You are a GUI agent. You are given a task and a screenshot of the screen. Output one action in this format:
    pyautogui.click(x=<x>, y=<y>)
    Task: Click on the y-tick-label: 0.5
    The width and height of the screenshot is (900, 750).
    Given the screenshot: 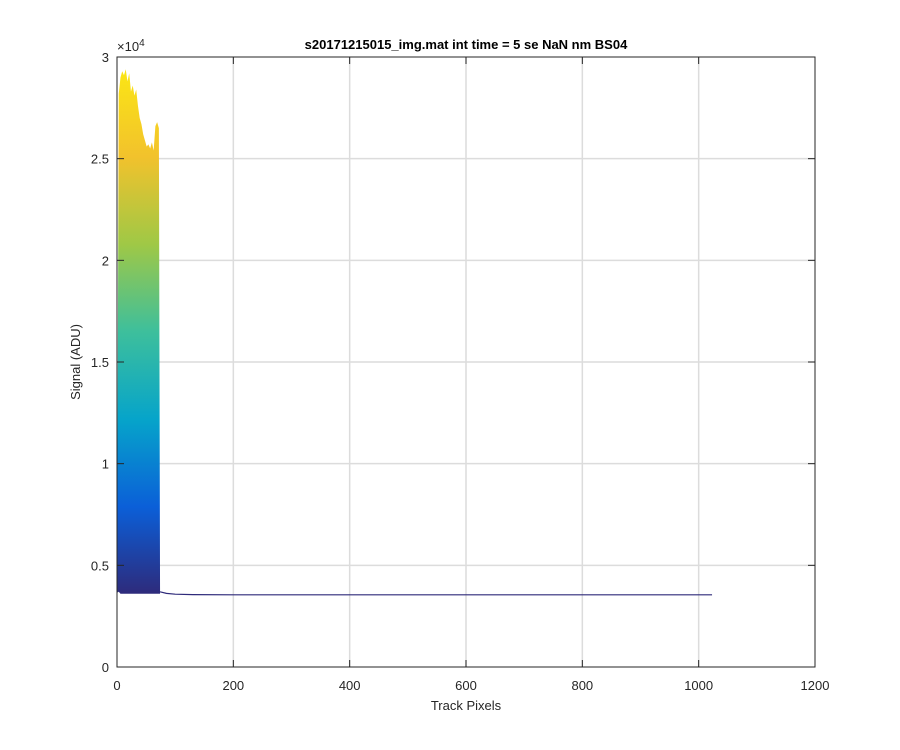 What is the action you would take?
    pyautogui.click(x=100, y=565)
    